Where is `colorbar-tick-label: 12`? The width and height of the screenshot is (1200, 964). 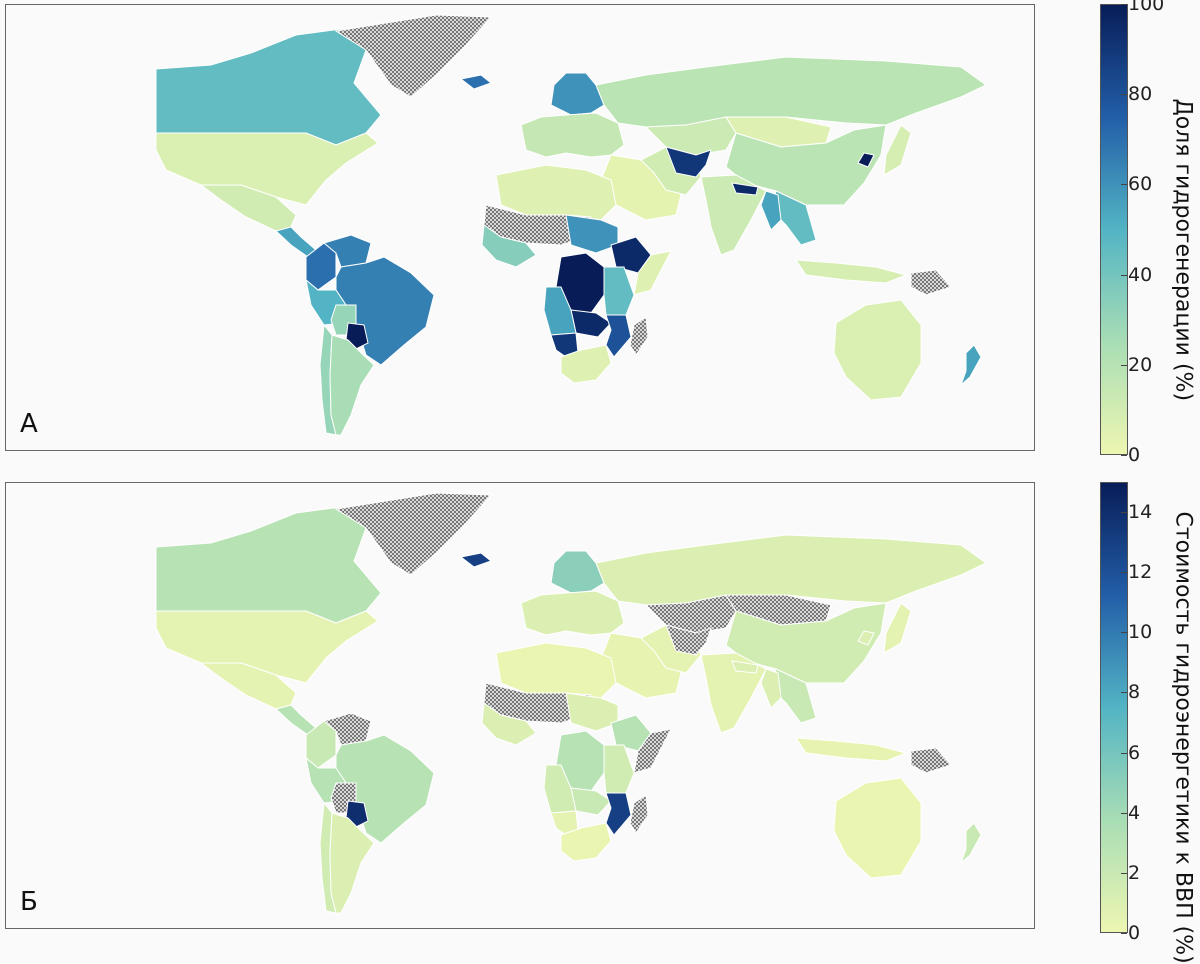 colorbar-tick-label: 12 is located at coordinates (1140, 572).